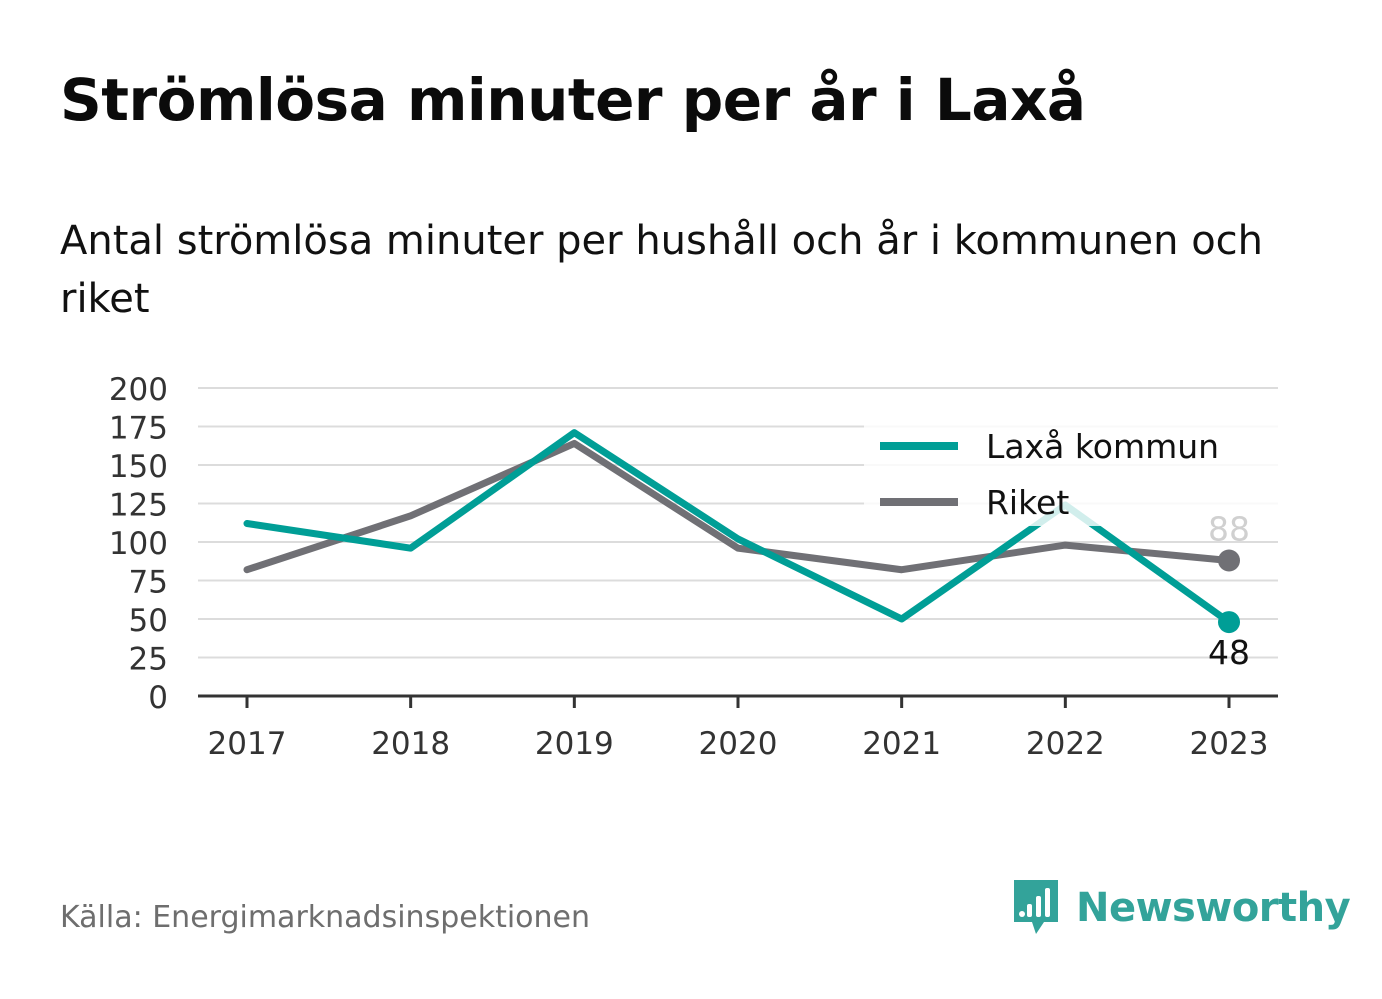 Image resolution: width=1382 pixels, height=999 pixels. I want to click on y-tick-label: 200, so click(138, 390).